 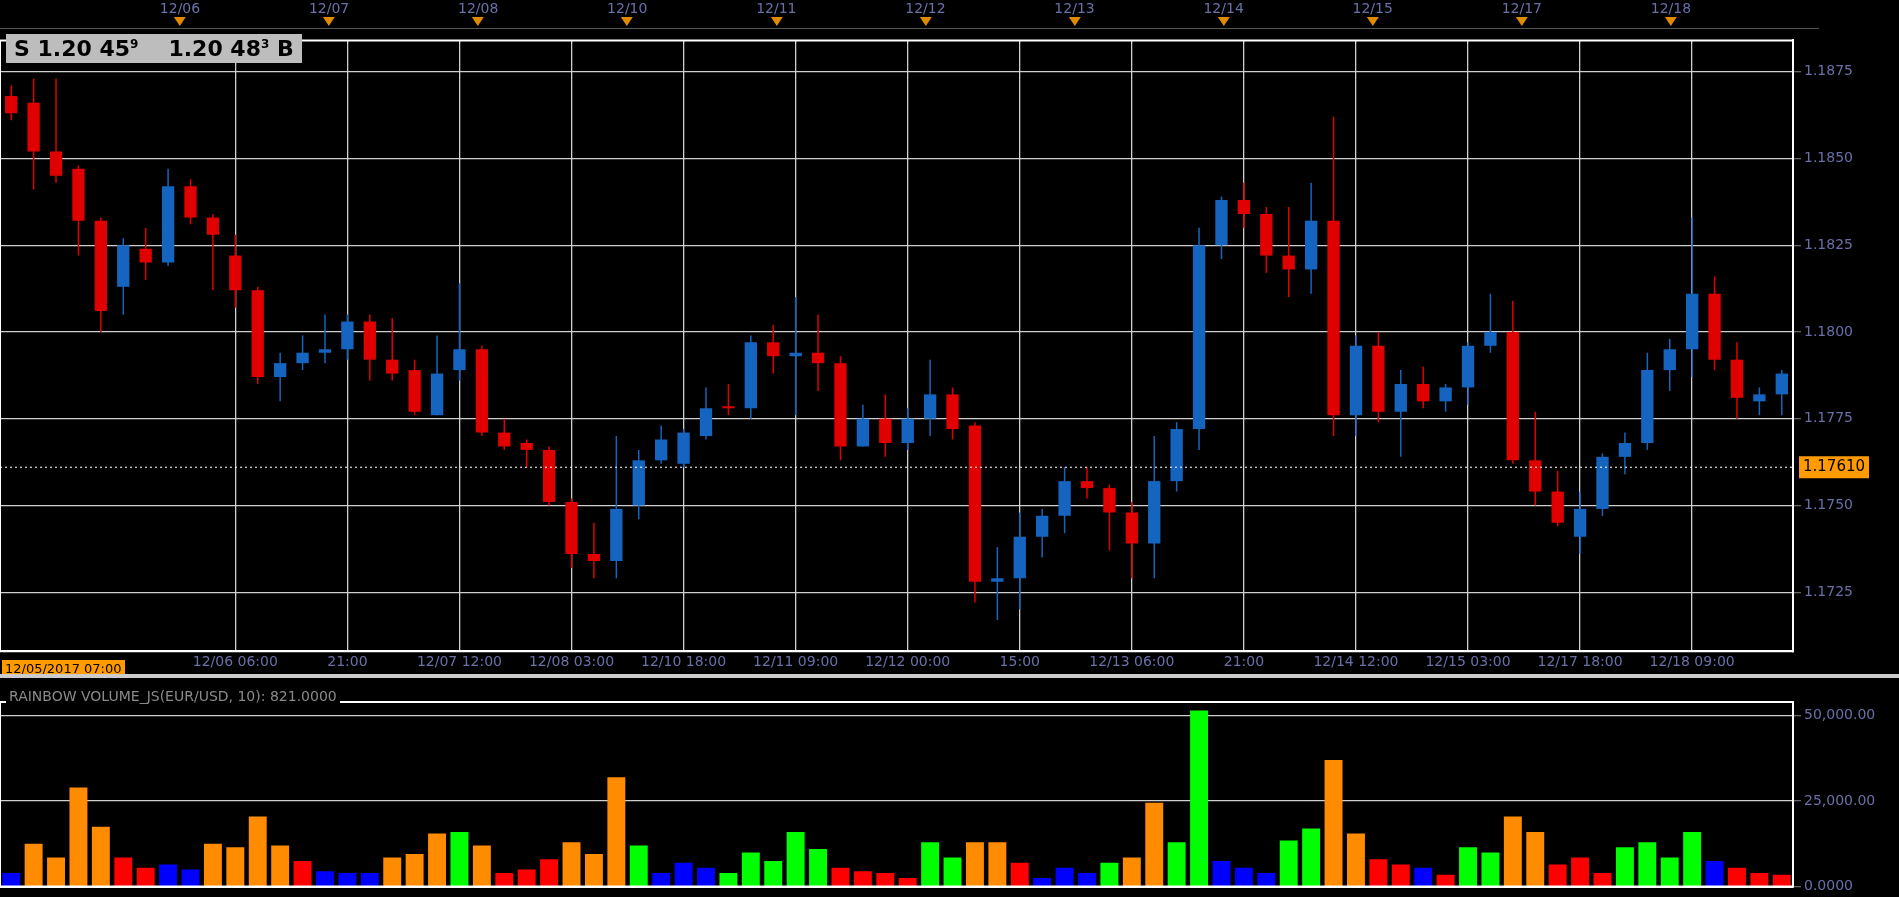 I want to click on x-tick-label: 12/11 09:00, so click(x=796, y=661).